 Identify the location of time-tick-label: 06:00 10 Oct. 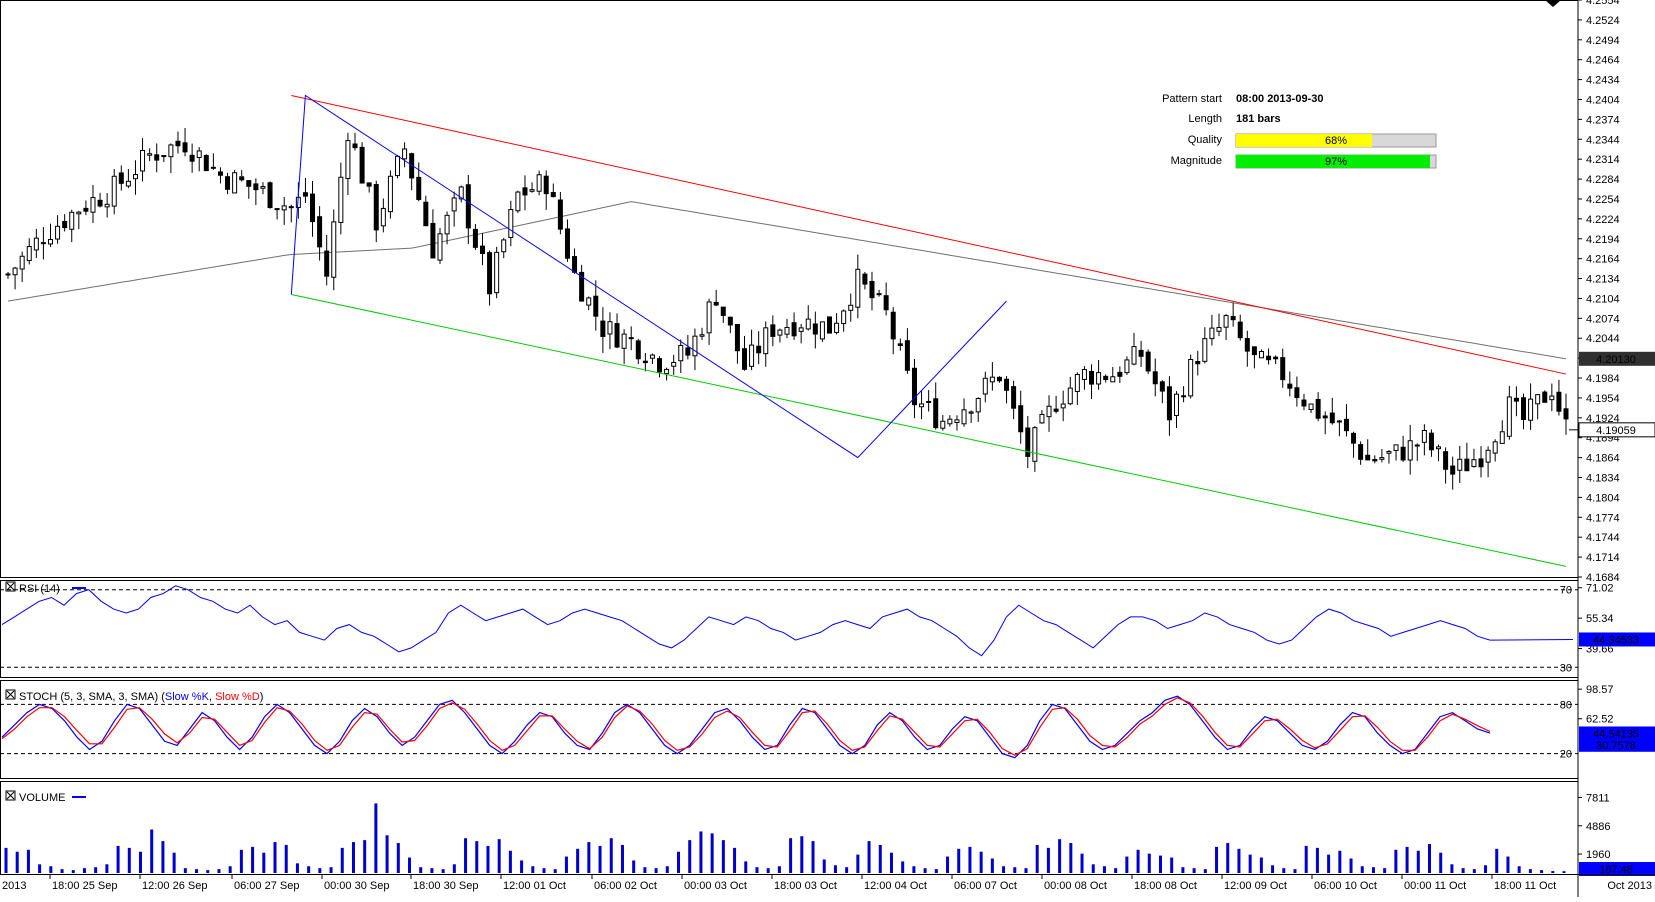
(1345, 886).